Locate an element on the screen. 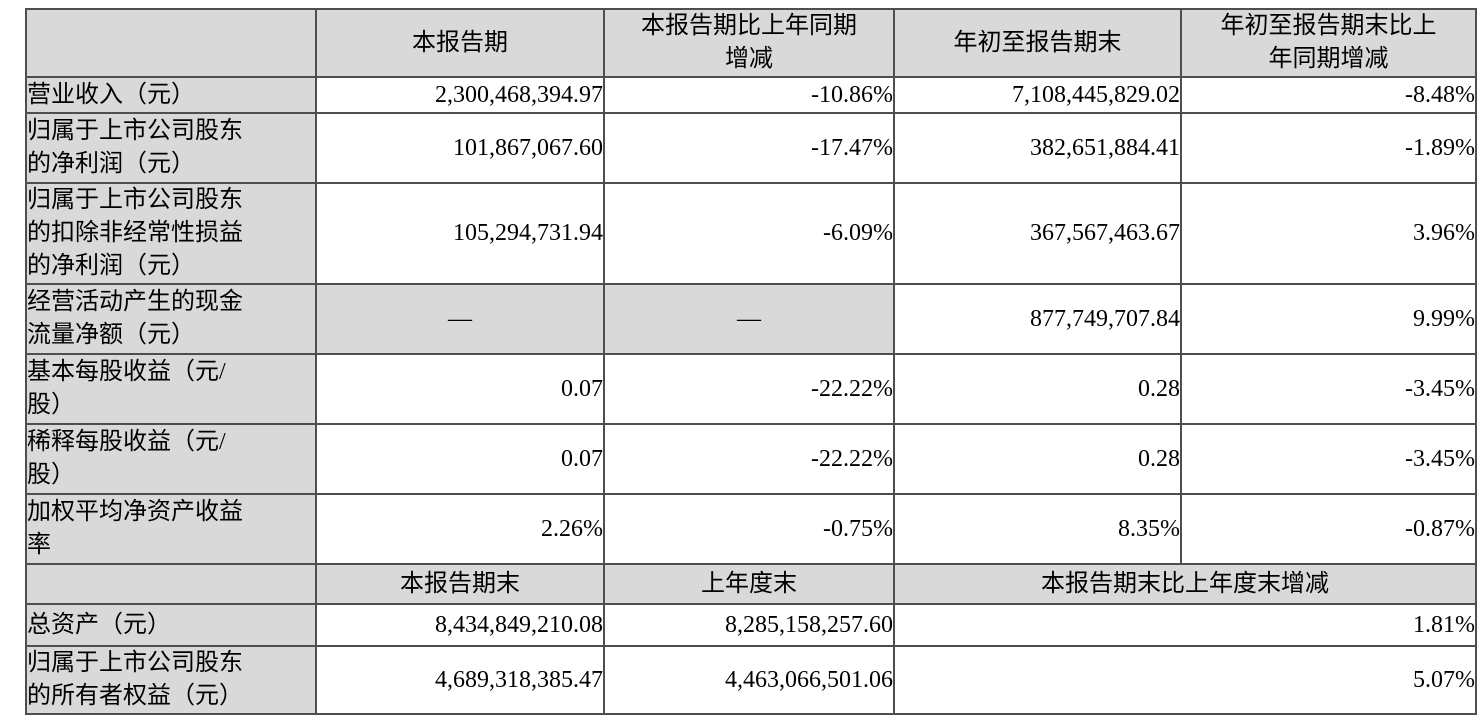 The image size is (1481, 728). row-label: 归属于上市公司股东 的净利润（元） is located at coordinates (171, 148).